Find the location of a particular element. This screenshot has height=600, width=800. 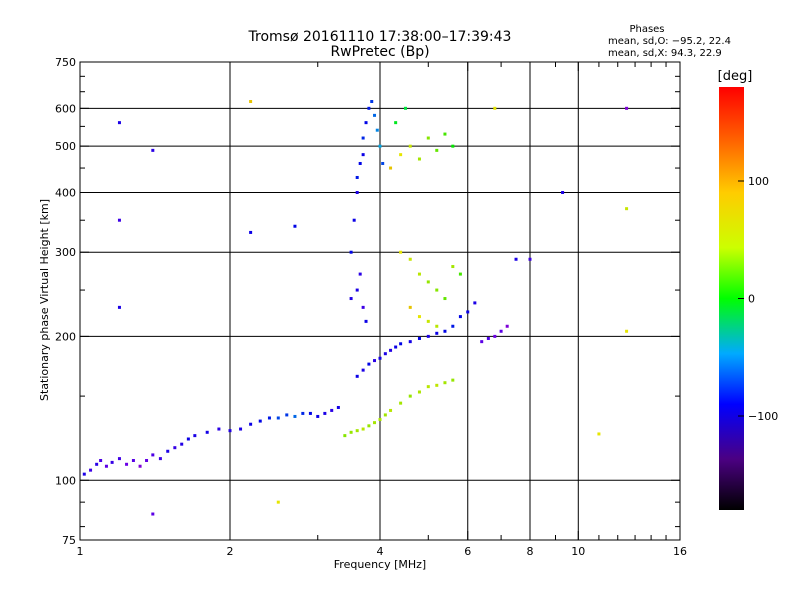

colorbar-tick-label: 100 is located at coordinates (758, 181).